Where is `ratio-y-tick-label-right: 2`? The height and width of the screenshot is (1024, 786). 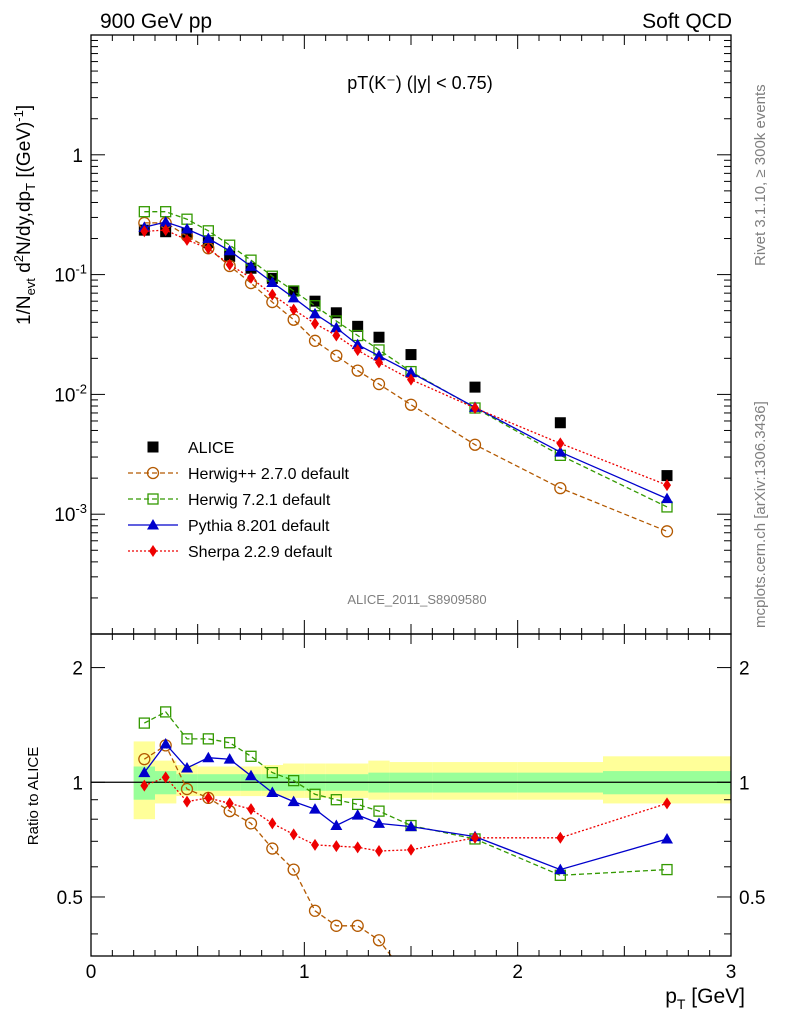
ratio-y-tick-label-right: 2 is located at coordinates (744, 669).